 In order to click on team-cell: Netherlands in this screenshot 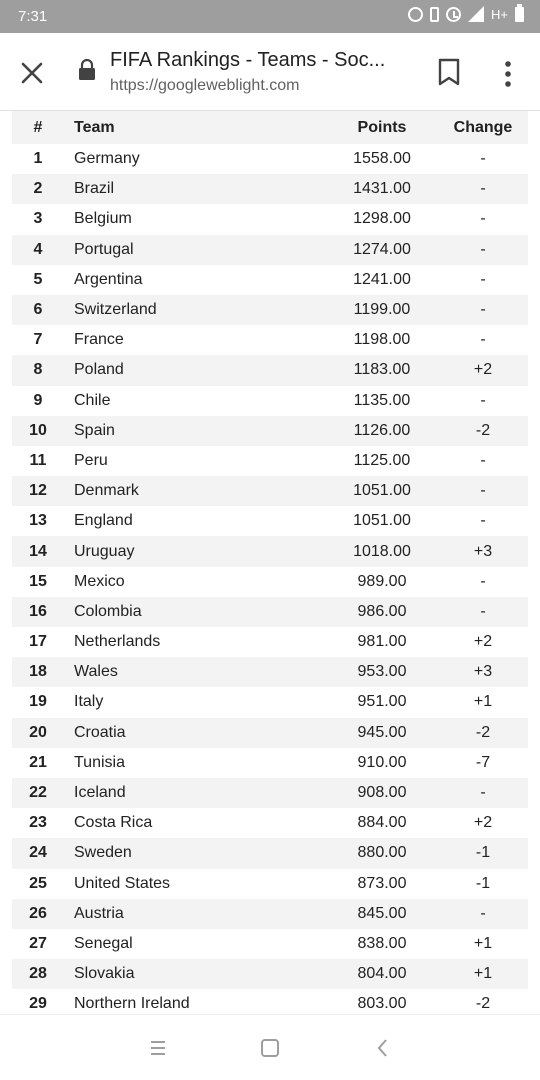, I will do `click(117, 642)`.